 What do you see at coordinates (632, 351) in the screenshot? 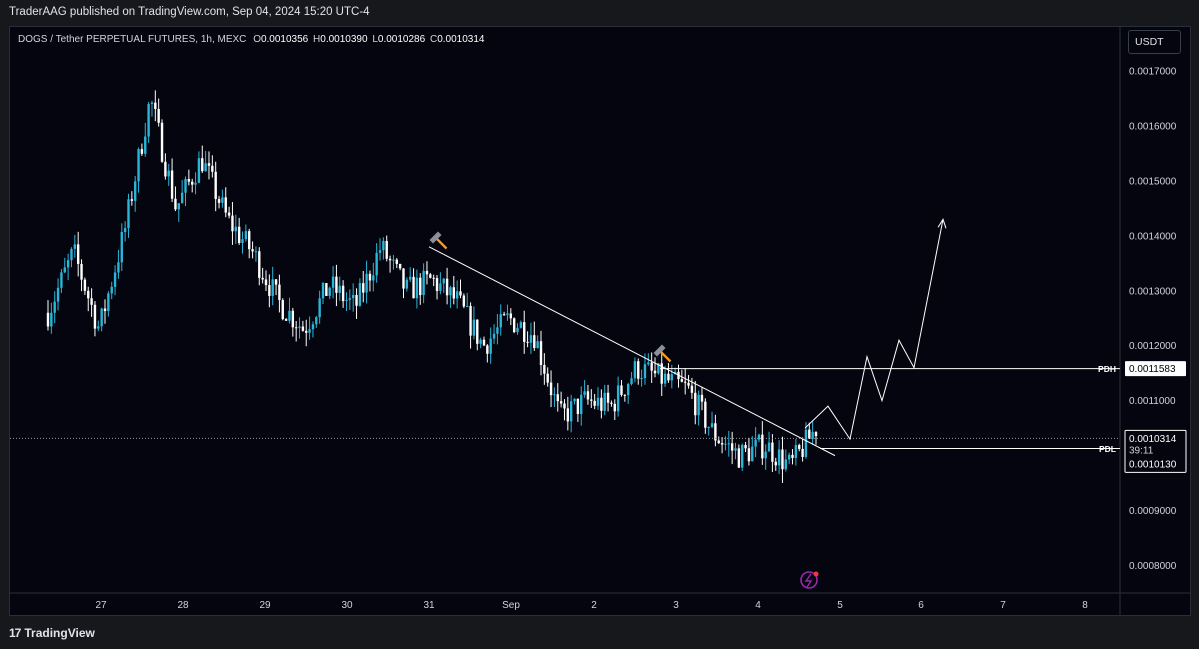
I see `trendline` at bounding box center [632, 351].